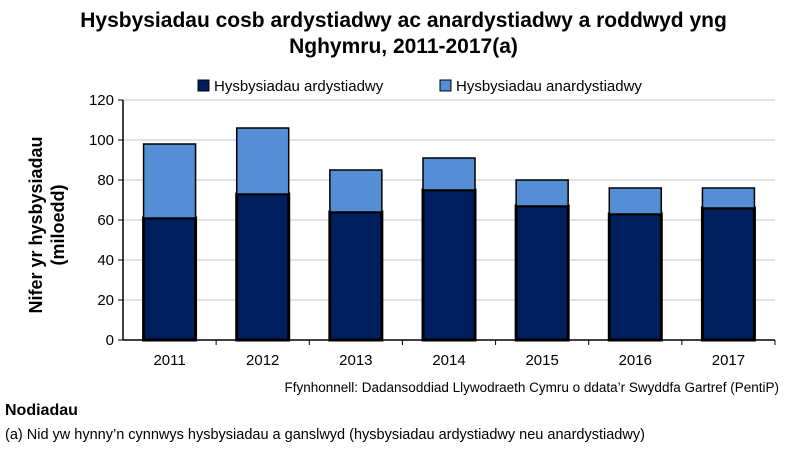 This screenshot has height=463, width=807. Describe the element at coordinates (101, 100) in the screenshot. I see `y-tick-label: 120` at that location.